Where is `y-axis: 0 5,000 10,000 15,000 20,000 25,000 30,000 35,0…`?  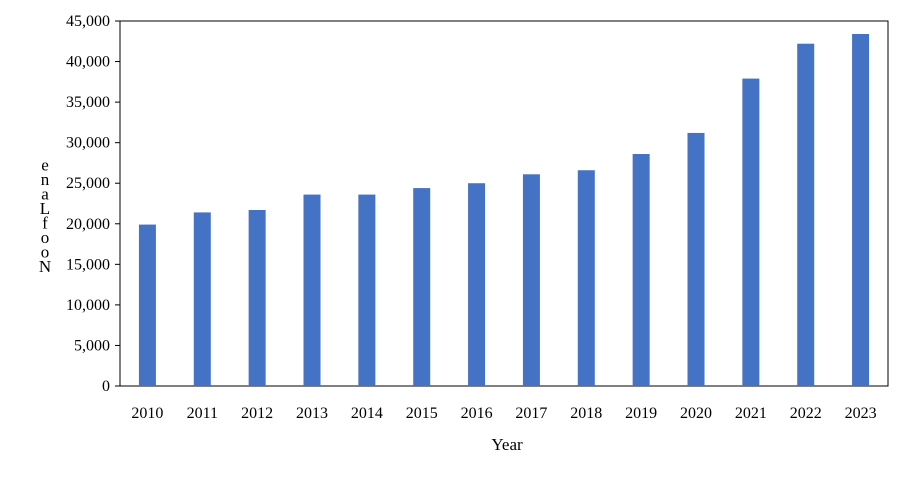 y-axis: 0 5,000 10,000 15,000 20,000 25,000 30,000 35,0… is located at coordinates (93, 204).